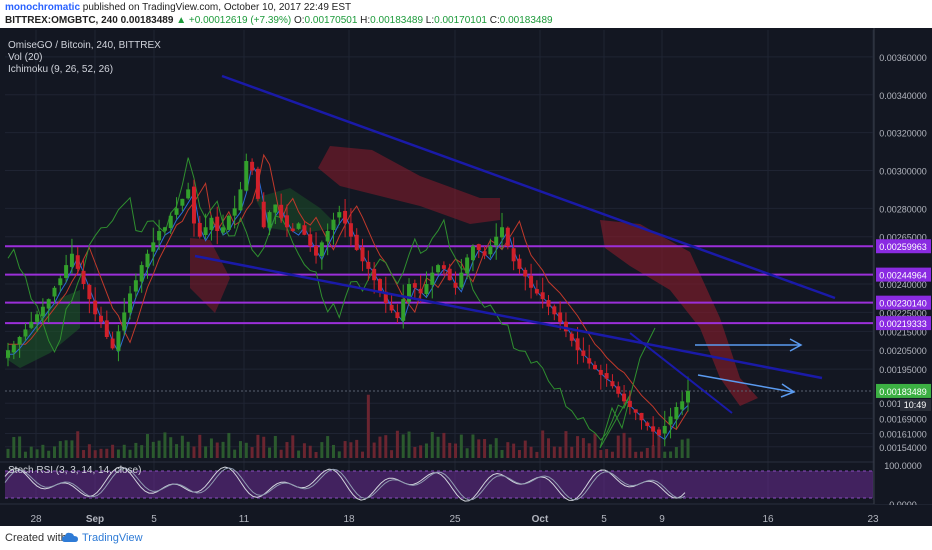 The image size is (932, 550). I want to click on tradingview-link: TradingView, so click(112, 538).